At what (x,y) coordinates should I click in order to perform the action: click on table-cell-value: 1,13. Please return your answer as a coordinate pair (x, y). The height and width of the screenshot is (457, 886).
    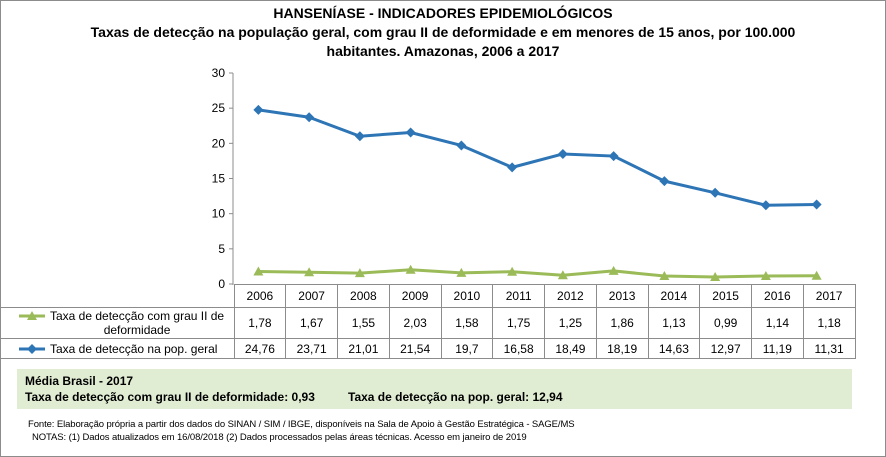
    Looking at the image, I should click on (674, 323).